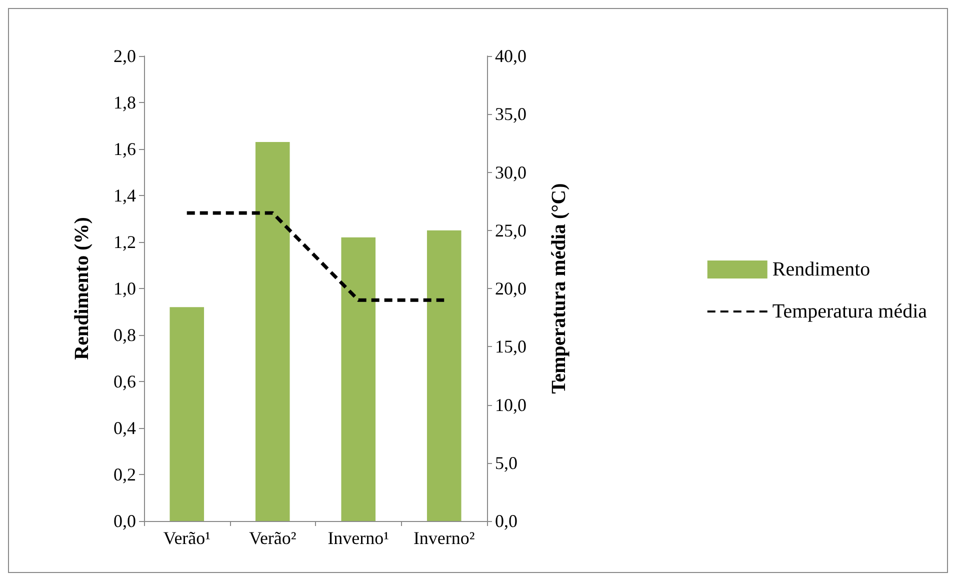 The height and width of the screenshot is (581, 957). What do you see at coordinates (444, 538) in the screenshot?
I see `x-tick-label: Inverno²` at bounding box center [444, 538].